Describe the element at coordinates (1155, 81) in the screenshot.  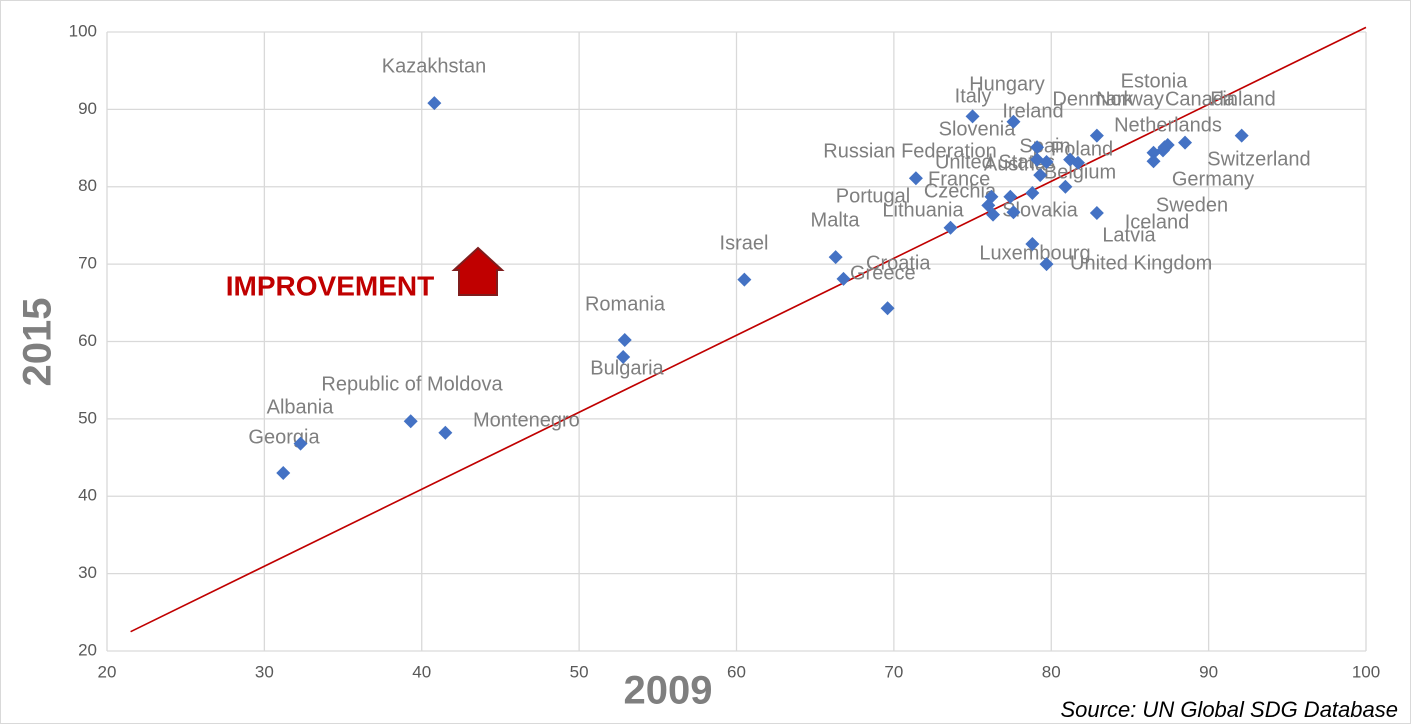
I see `point-label: Estonia` at that location.